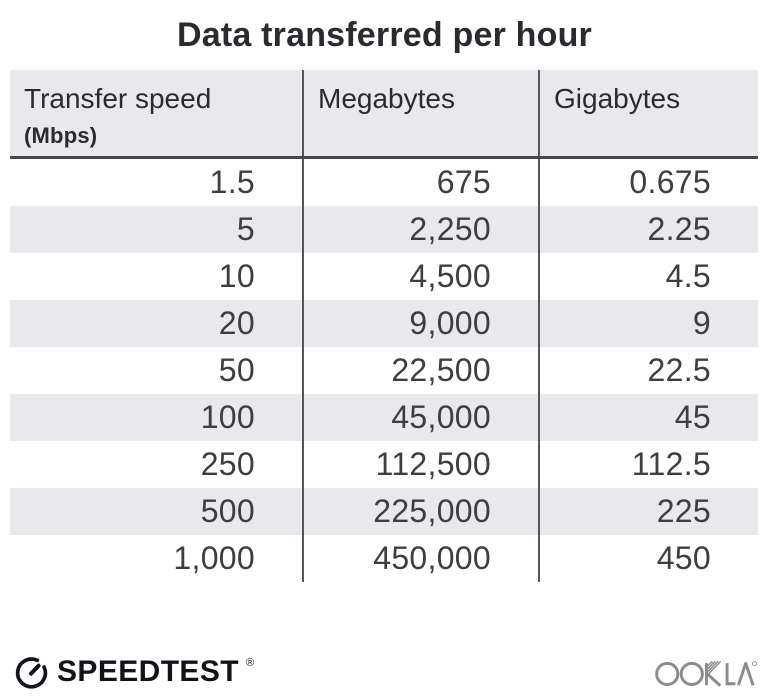 Image resolution: width=769 pixels, height=698 pixels. What do you see at coordinates (420, 511) in the screenshot?
I see `cell-megabytes: 225,000` at bounding box center [420, 511].